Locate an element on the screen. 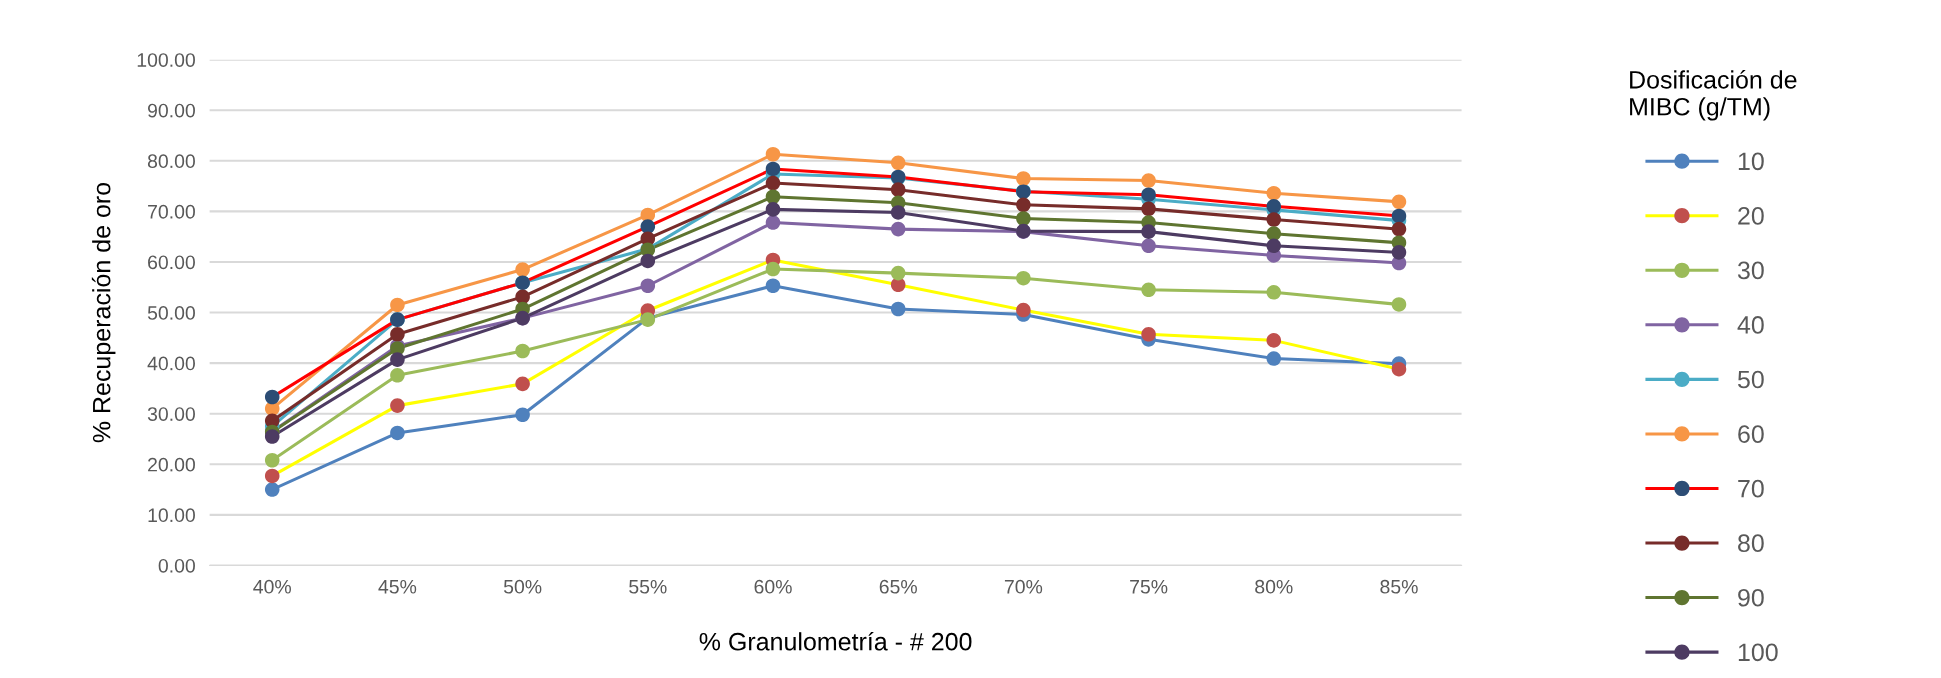  legend-label: 60 is located at coordinates (1751, 434).